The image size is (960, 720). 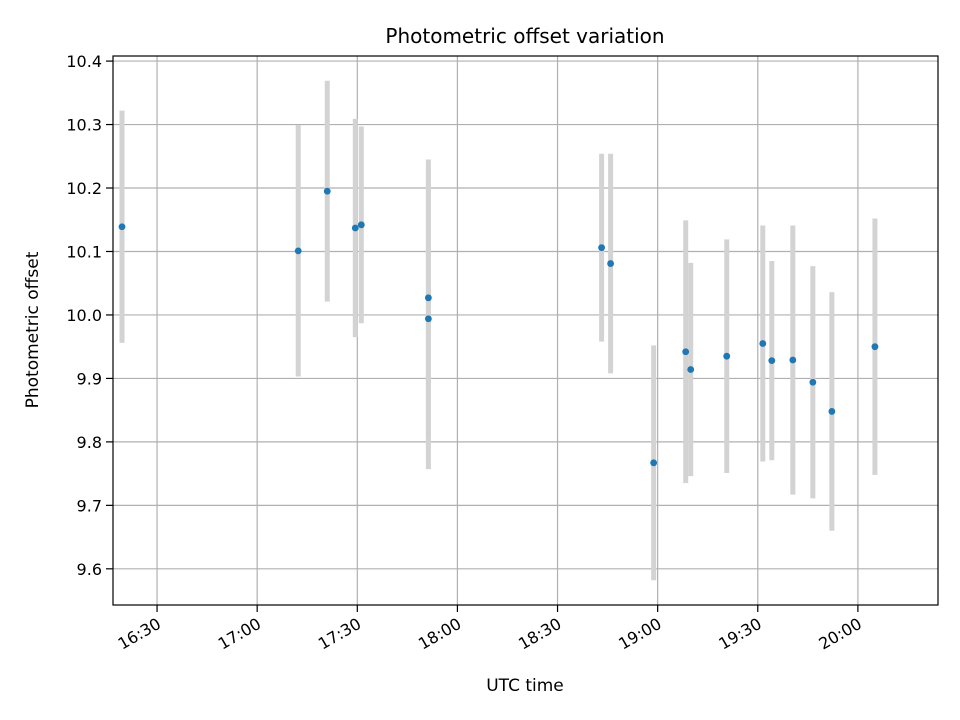 What do you see at coordinates (84, 188) in the screenshot?
I see `y-tick-label: 10.2` at bounding box center [84, 188].